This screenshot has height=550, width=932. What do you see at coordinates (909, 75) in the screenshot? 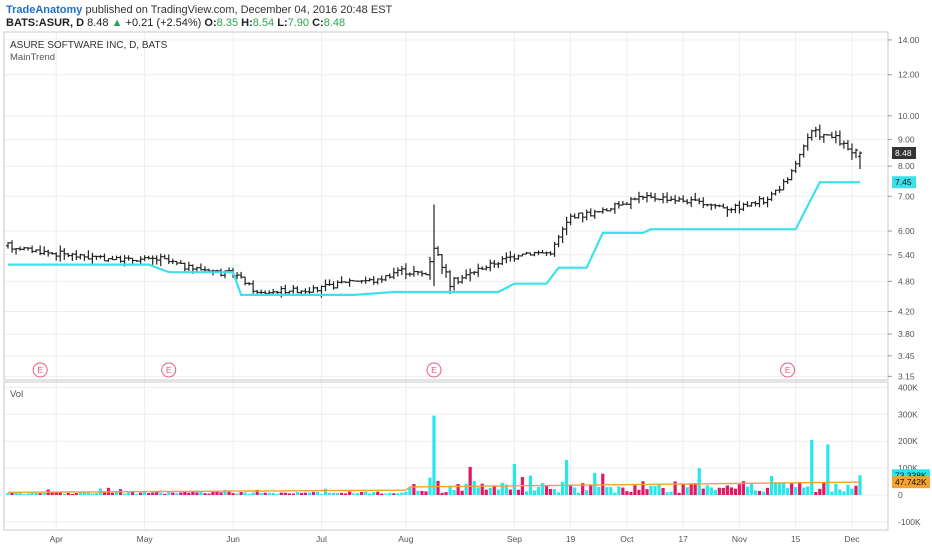
I see `price-tick-label: 12.00` at bounding box center [909, 75].